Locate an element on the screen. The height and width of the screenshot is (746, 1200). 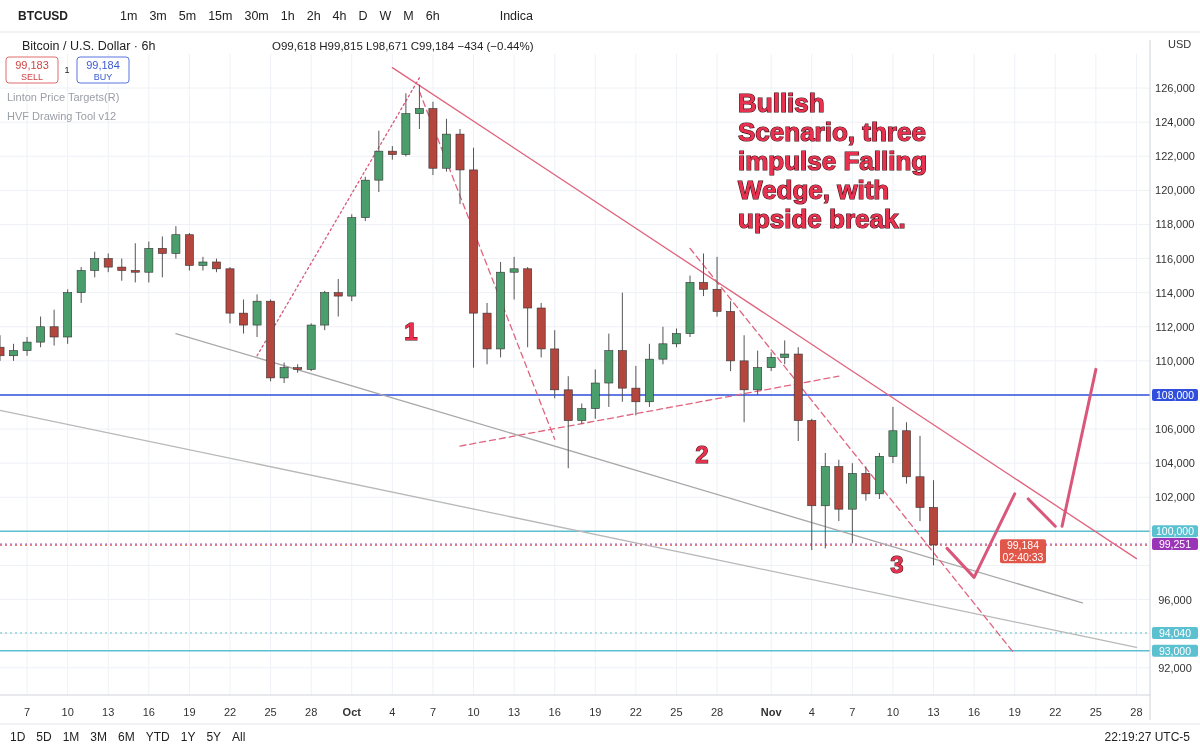
text: All is located at coordinates (239, 737).